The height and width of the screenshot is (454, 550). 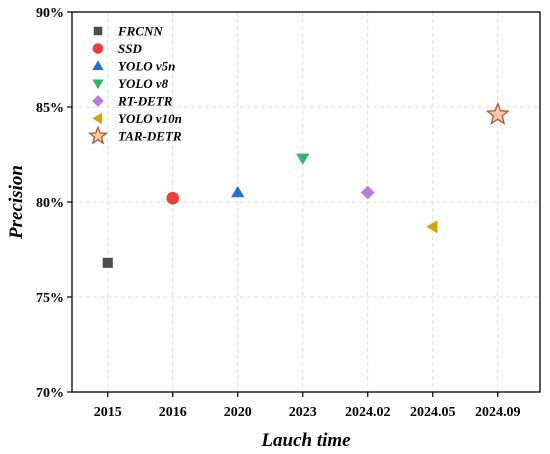 What do you see at coordinates (50, 298) in the screenshot?
I see `y-tick-label: 75%` at bounding box center [50, 298].